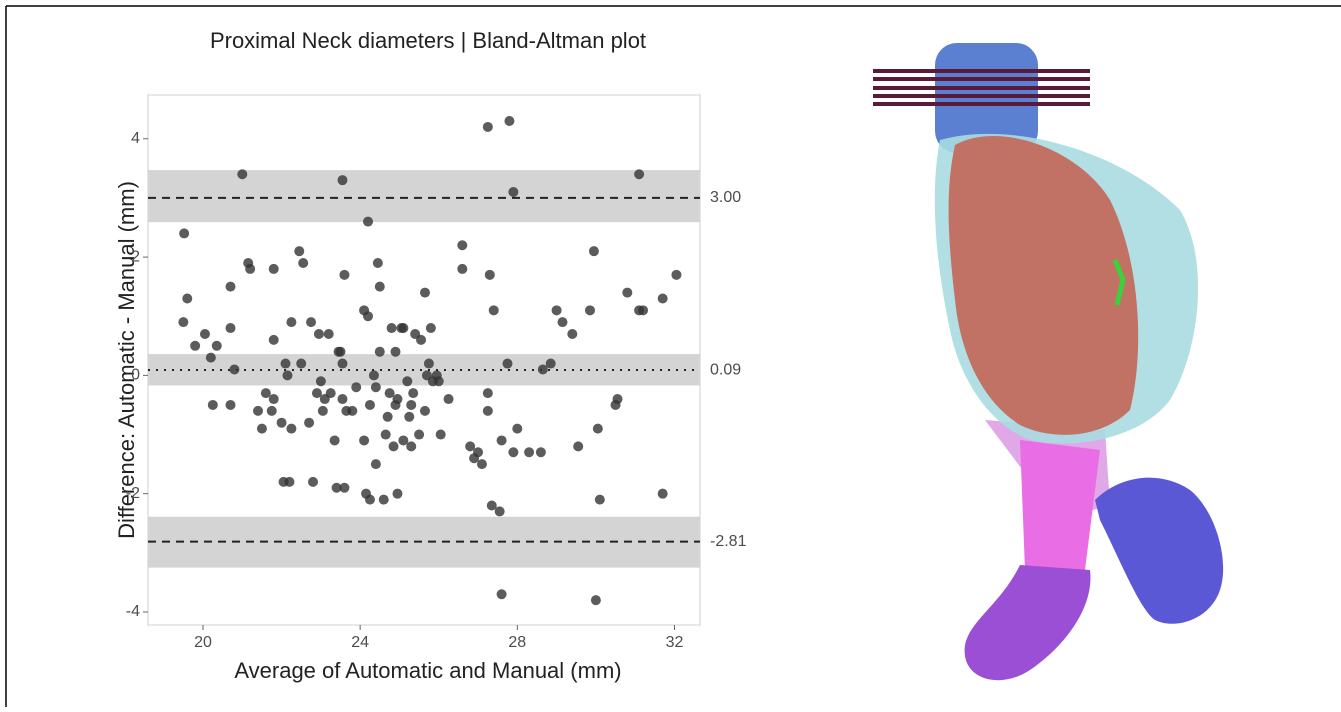  Describe the element at coordinates (728, 541) in the screenshot. I see `reference-label: -2.81` at that location.